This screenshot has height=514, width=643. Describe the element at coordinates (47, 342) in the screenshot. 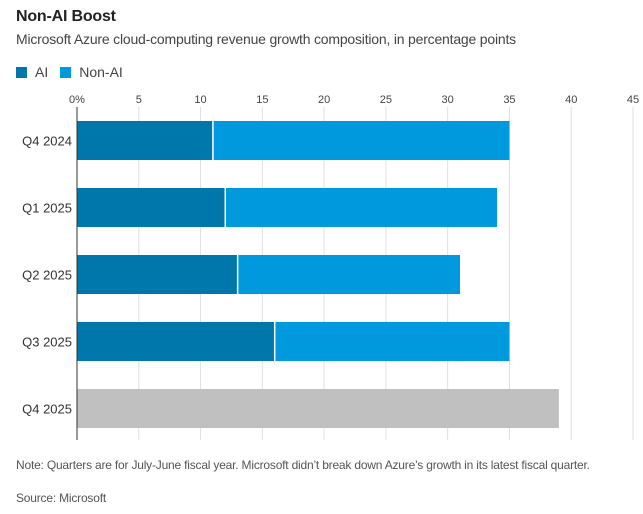

I see `category-label: Q3 2025` at that location.